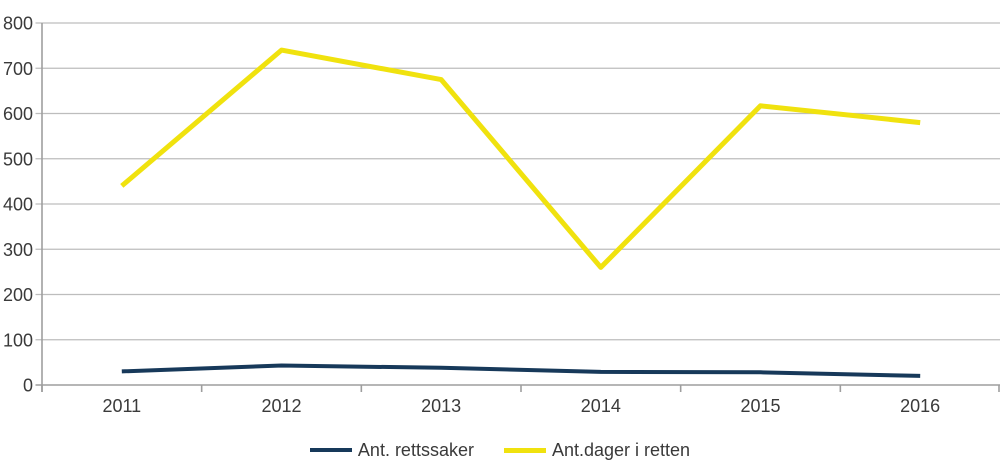  Describe the element at coordinates (18, 114) in the screenshot. I see `y-tick-label-600: 600` at that location.